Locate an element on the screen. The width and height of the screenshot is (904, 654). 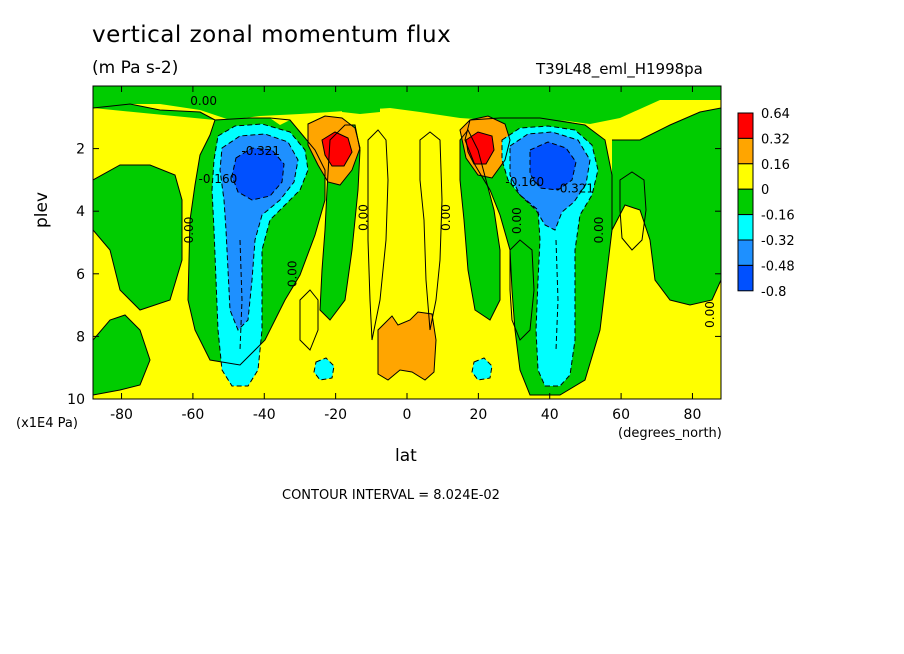
cyan-blob-nh is located at coordinates (482, 369).